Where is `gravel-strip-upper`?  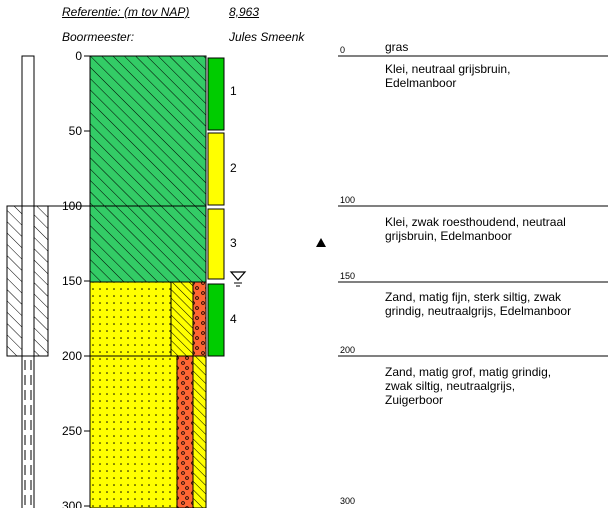
gravel-strip-upper is located at coordinates (199, 319).